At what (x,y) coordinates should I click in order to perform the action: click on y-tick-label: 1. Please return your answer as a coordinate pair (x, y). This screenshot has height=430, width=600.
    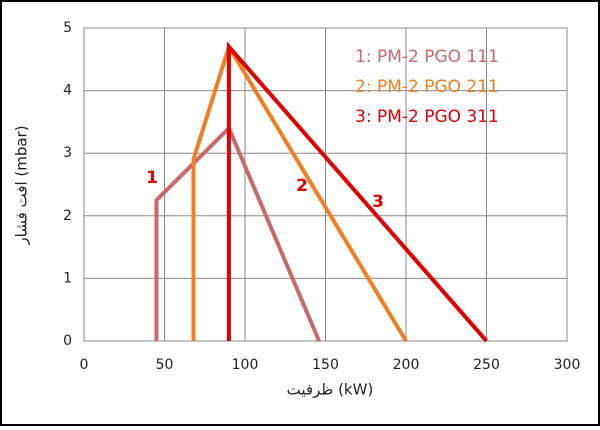
    Looking at the image, I should click on (67, 278).